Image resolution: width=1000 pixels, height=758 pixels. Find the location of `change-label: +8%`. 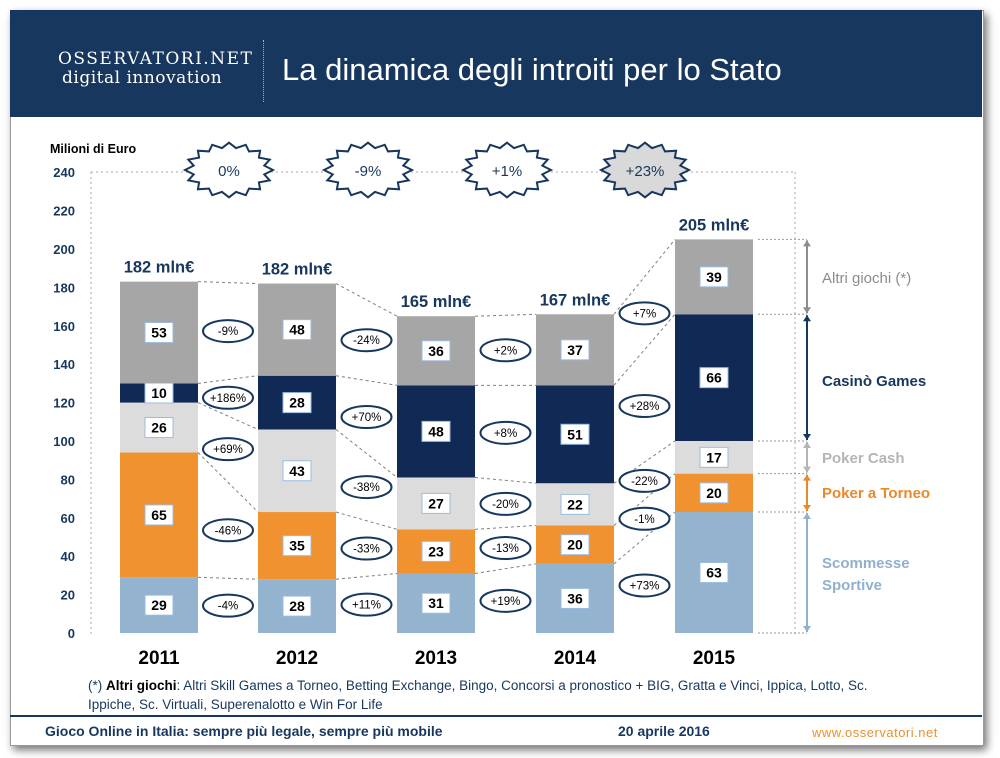

change-label: +8% is located at coordinates (505, 434).